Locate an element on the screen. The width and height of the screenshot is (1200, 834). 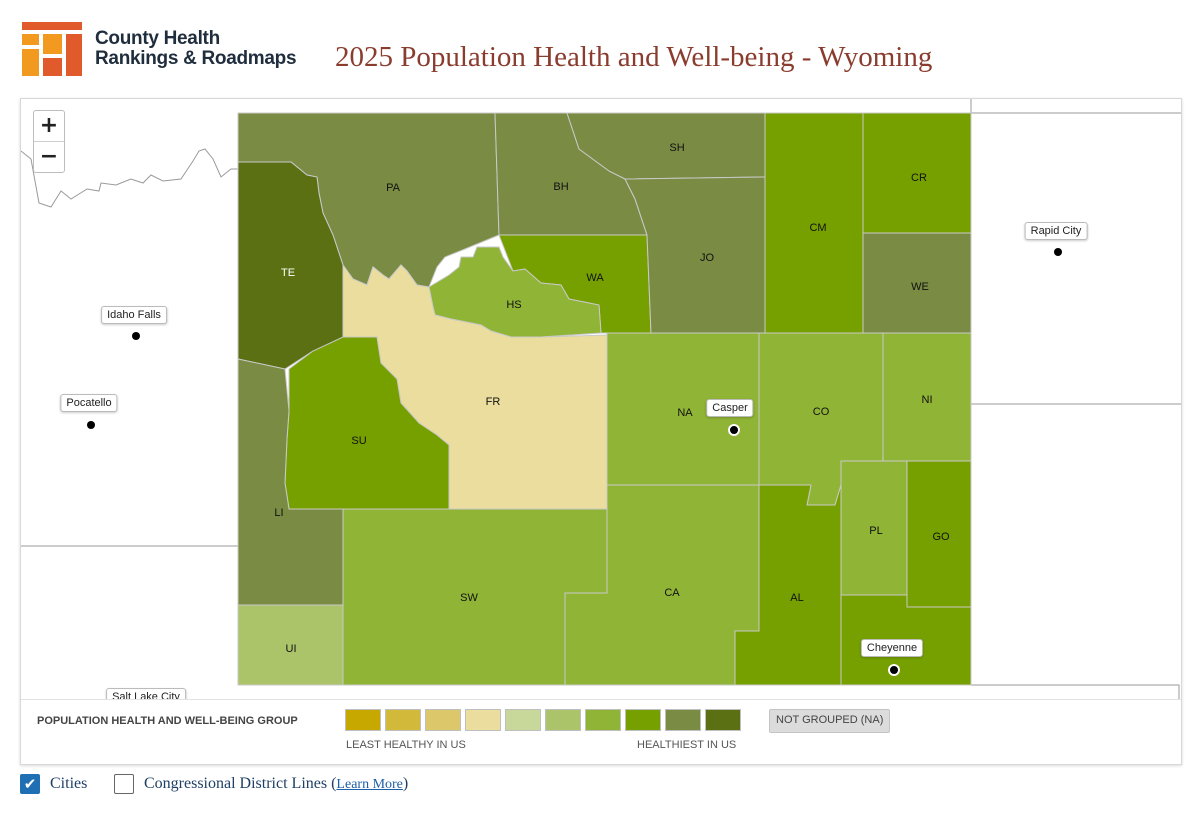
zoom-in-button: + is located at coordinates (49, 125).